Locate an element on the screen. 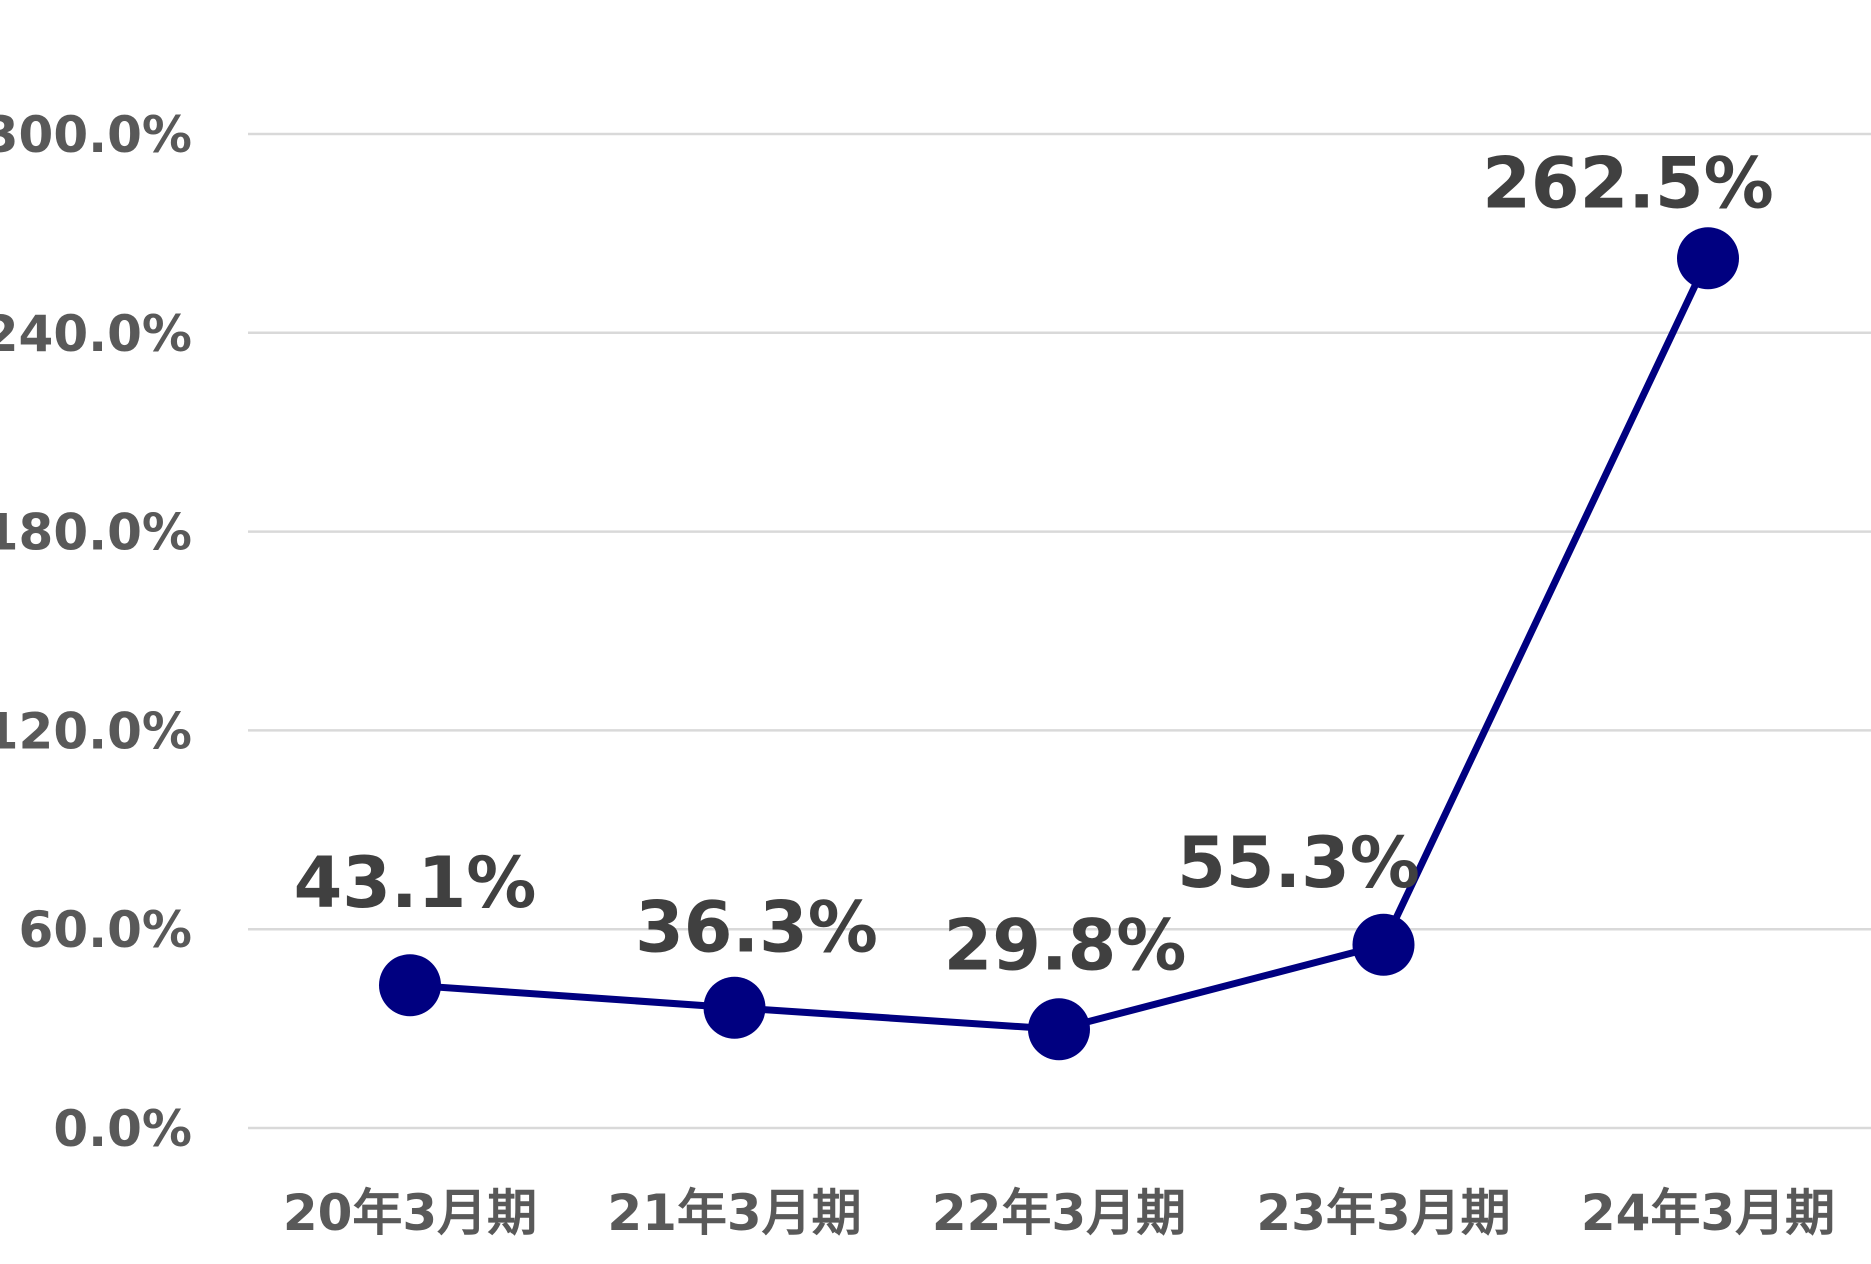 This screenshot has width=1871, height=1264. x-tick-label-1: 21年3月期 is located at coordinates (734, 1213).